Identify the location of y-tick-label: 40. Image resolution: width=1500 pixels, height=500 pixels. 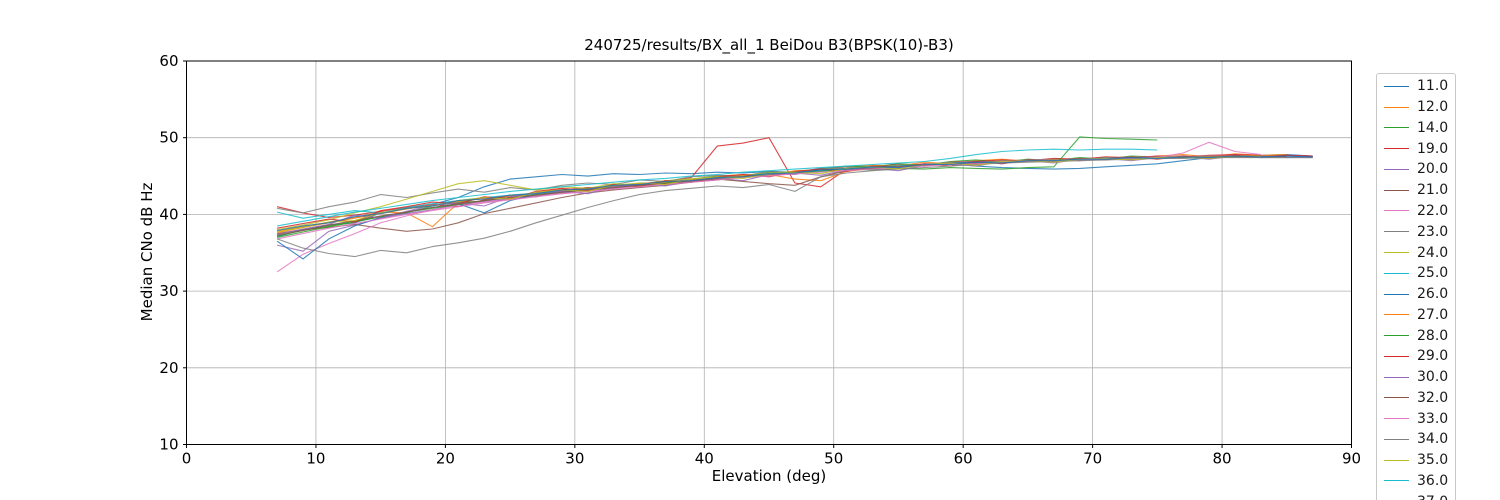
(168, 214).